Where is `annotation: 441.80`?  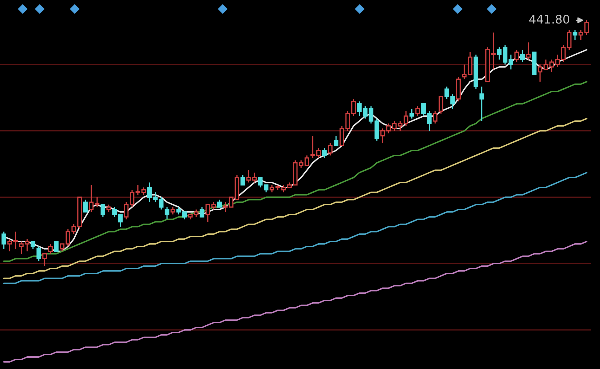 annotation: 441.80 is located at coordinates (550, 19).